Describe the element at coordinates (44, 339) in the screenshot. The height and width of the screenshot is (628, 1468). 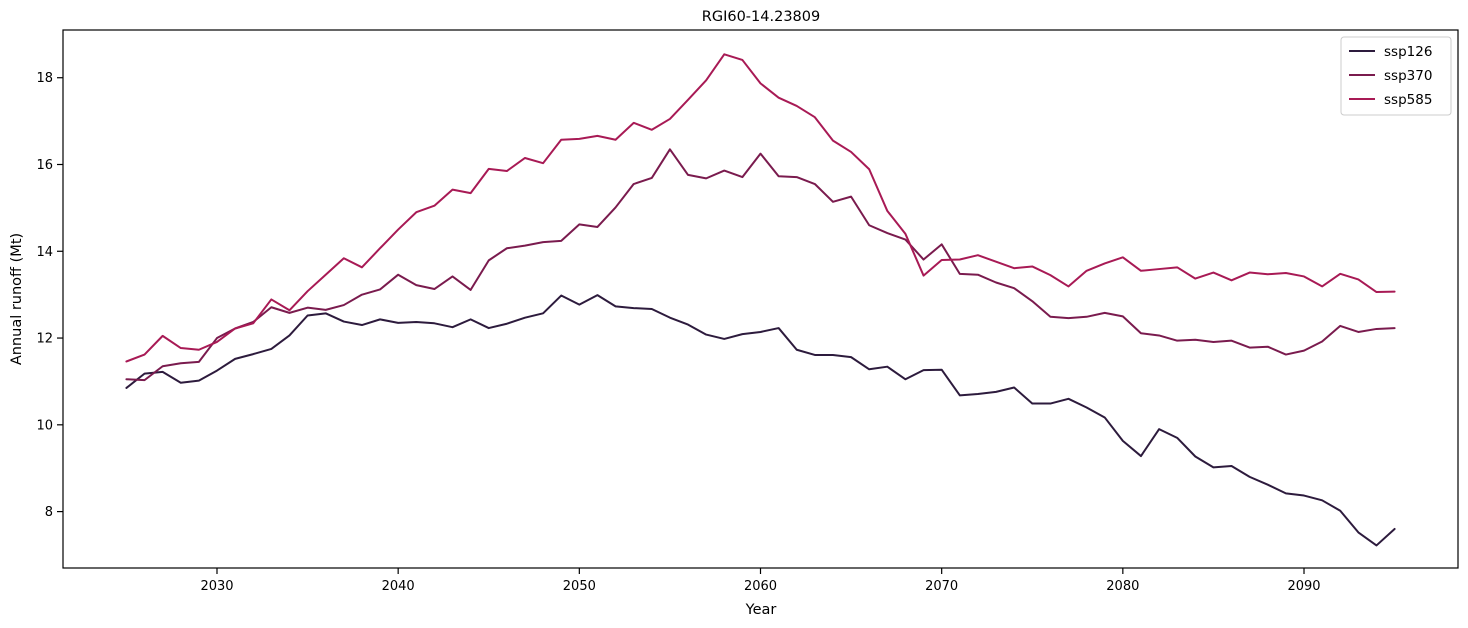
I see `y-tick-label: 12` at that location.